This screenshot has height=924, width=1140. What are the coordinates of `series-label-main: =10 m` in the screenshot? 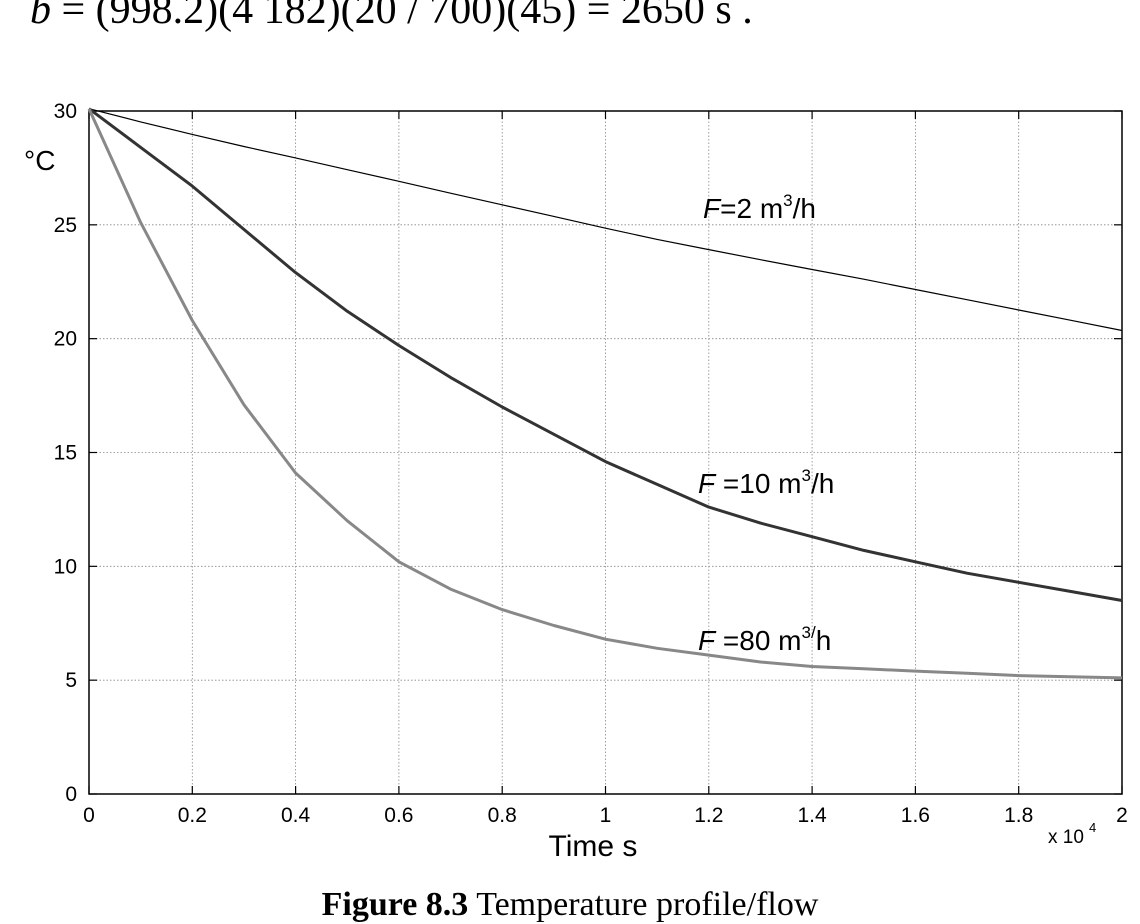 It's located at (758, 483).